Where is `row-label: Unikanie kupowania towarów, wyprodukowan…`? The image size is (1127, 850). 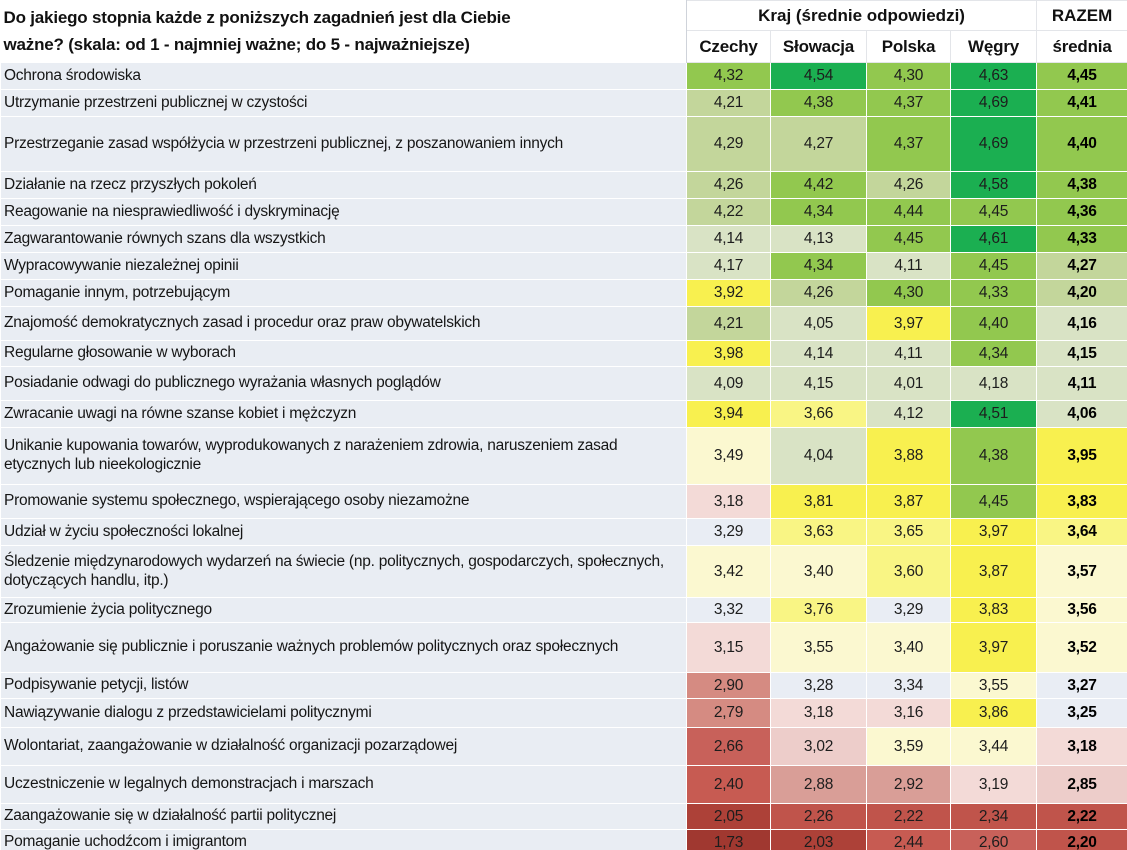
row-label: Unikanie kupowania towarów, wyprodukowan… is located at coordinates (343, 456).